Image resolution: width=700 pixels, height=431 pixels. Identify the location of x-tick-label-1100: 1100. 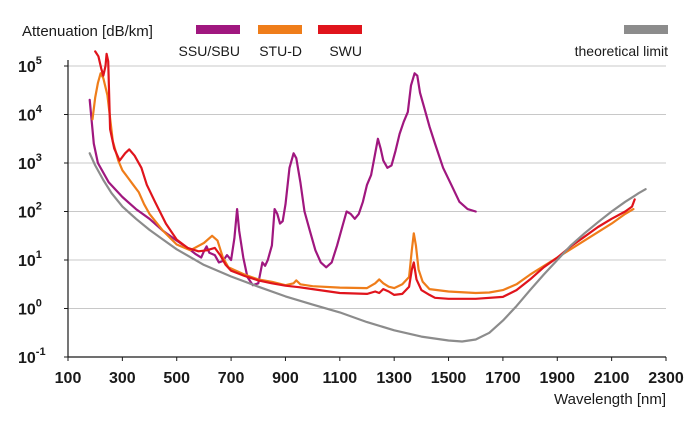
(339, 378).